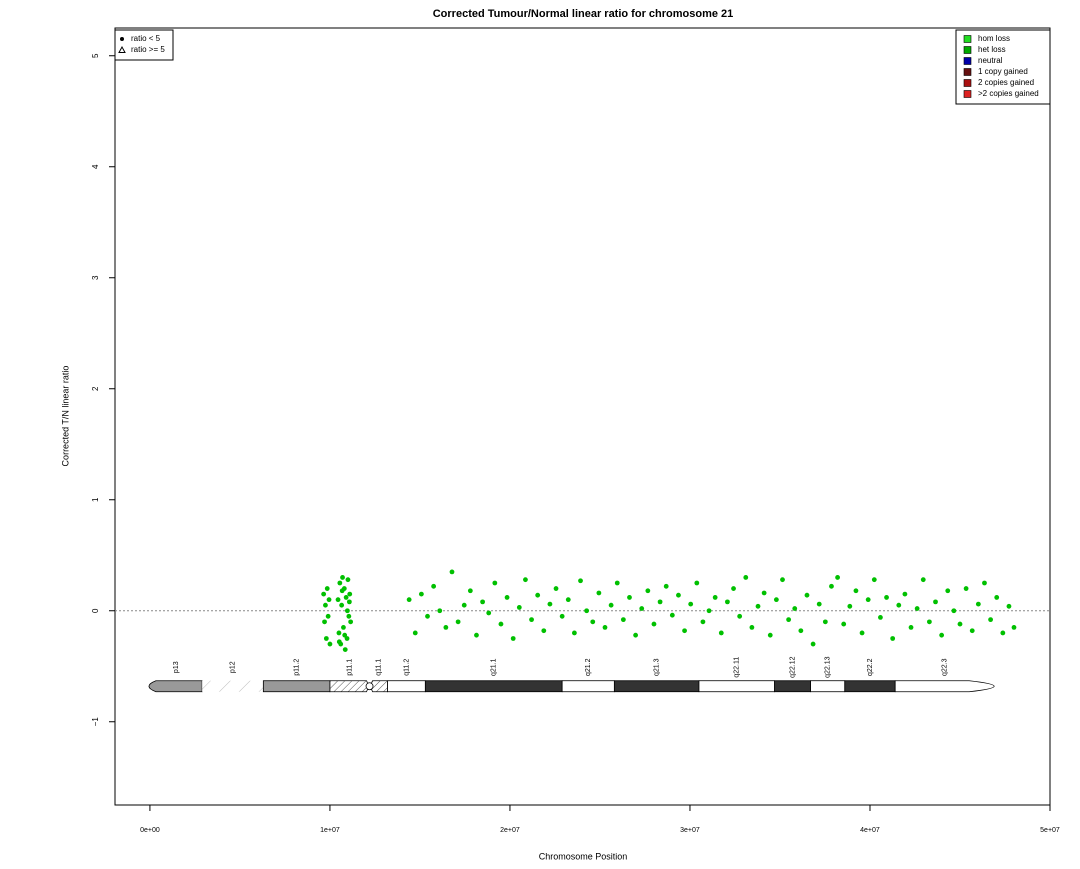  Describe the element at coordinates (150, 830) in the screenshot. I see `x-tick-label: 0e+00` at that location.